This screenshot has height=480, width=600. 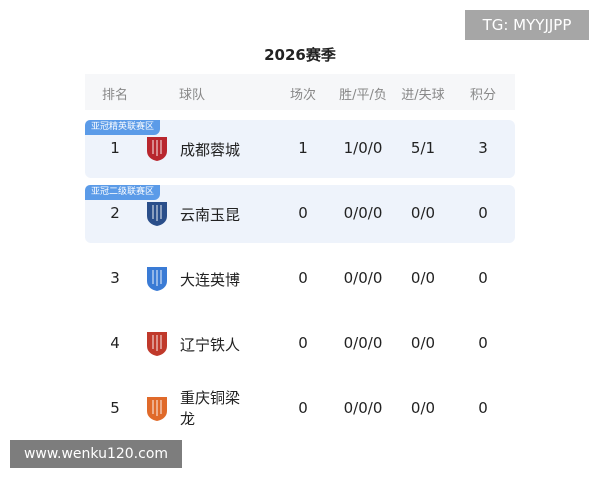 What do you see at coordinates (123, 127) in the screenshot?
I see `zone-tag: 亚冠精英联赛区` at bounding box center [123, 127].